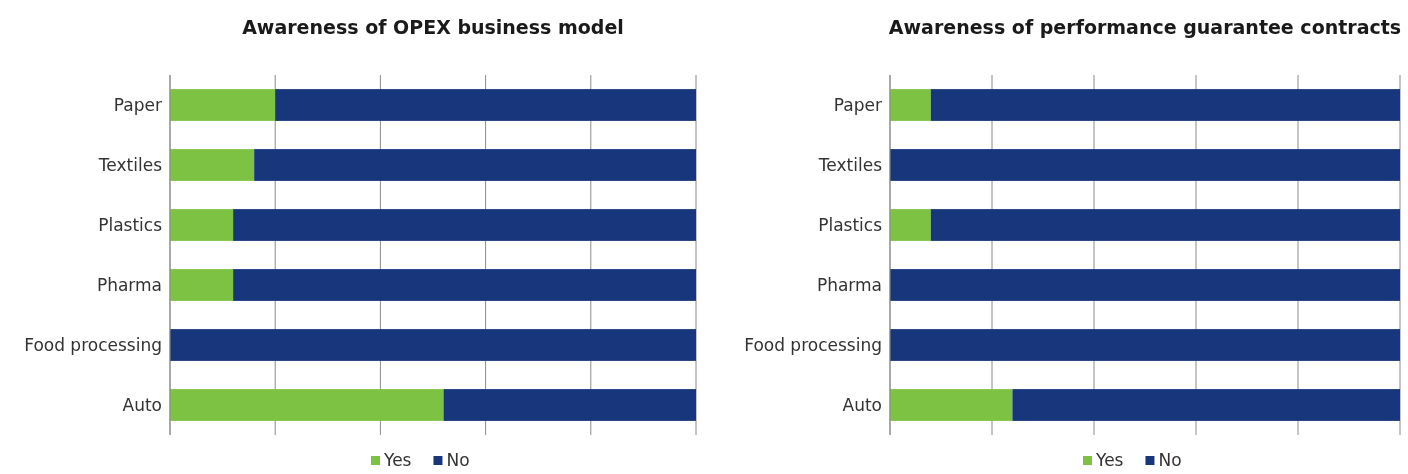 This screenshot has width=1408, height=474. I want to click on chart-title: Awareness of OPEX business model, so click(433, 27).